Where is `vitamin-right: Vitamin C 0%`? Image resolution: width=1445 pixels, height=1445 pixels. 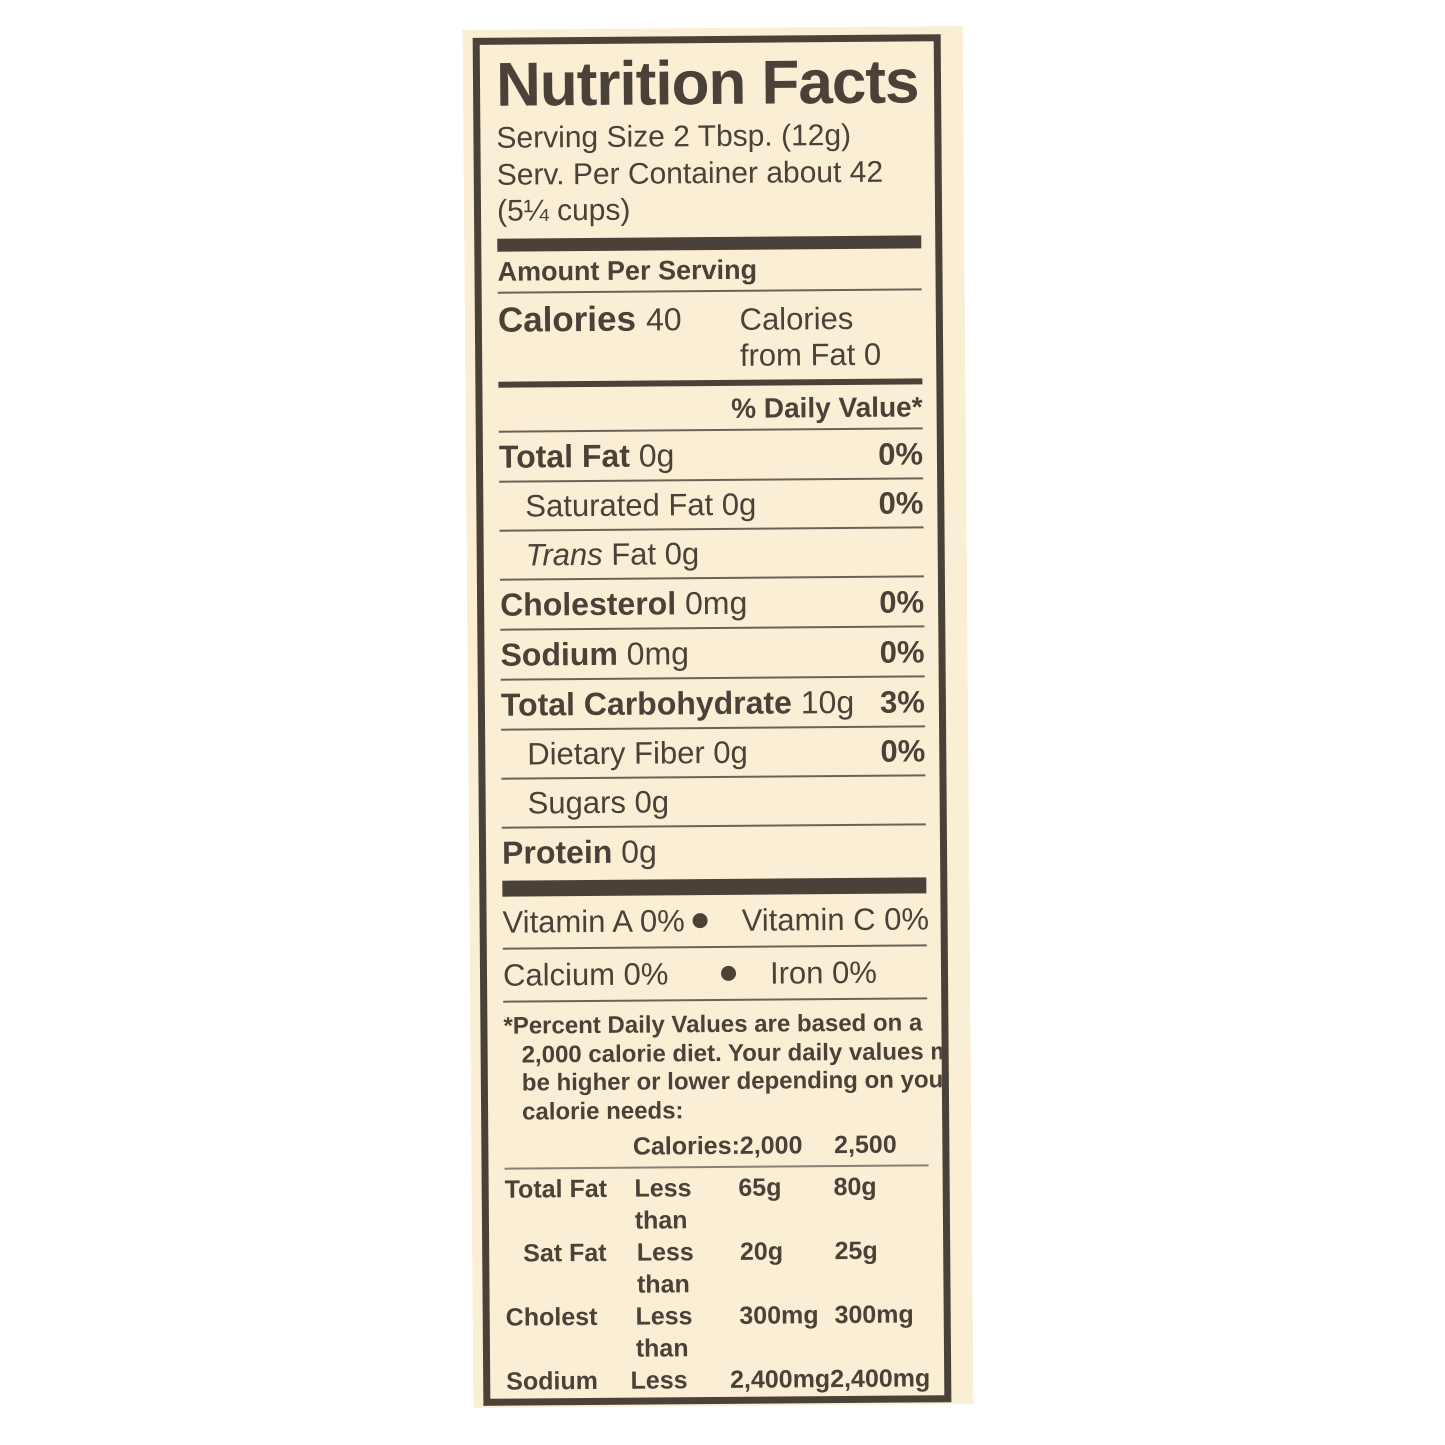
vitamin-right: Vitamin C 0% is located at coordinates (835, 919).